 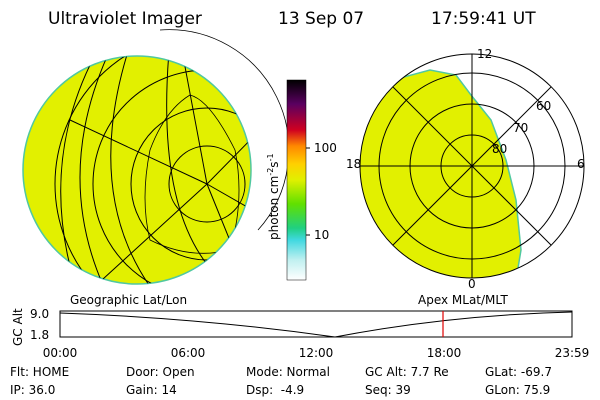 What do you see at coordinates (444, 353) in the screenshot?
I see `x-tick-label: 18:00` at bounding box center [444, 353].